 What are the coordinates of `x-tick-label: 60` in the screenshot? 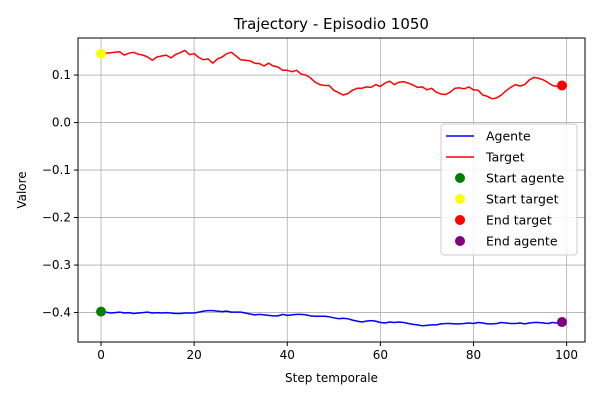 It's located at (380, 355).